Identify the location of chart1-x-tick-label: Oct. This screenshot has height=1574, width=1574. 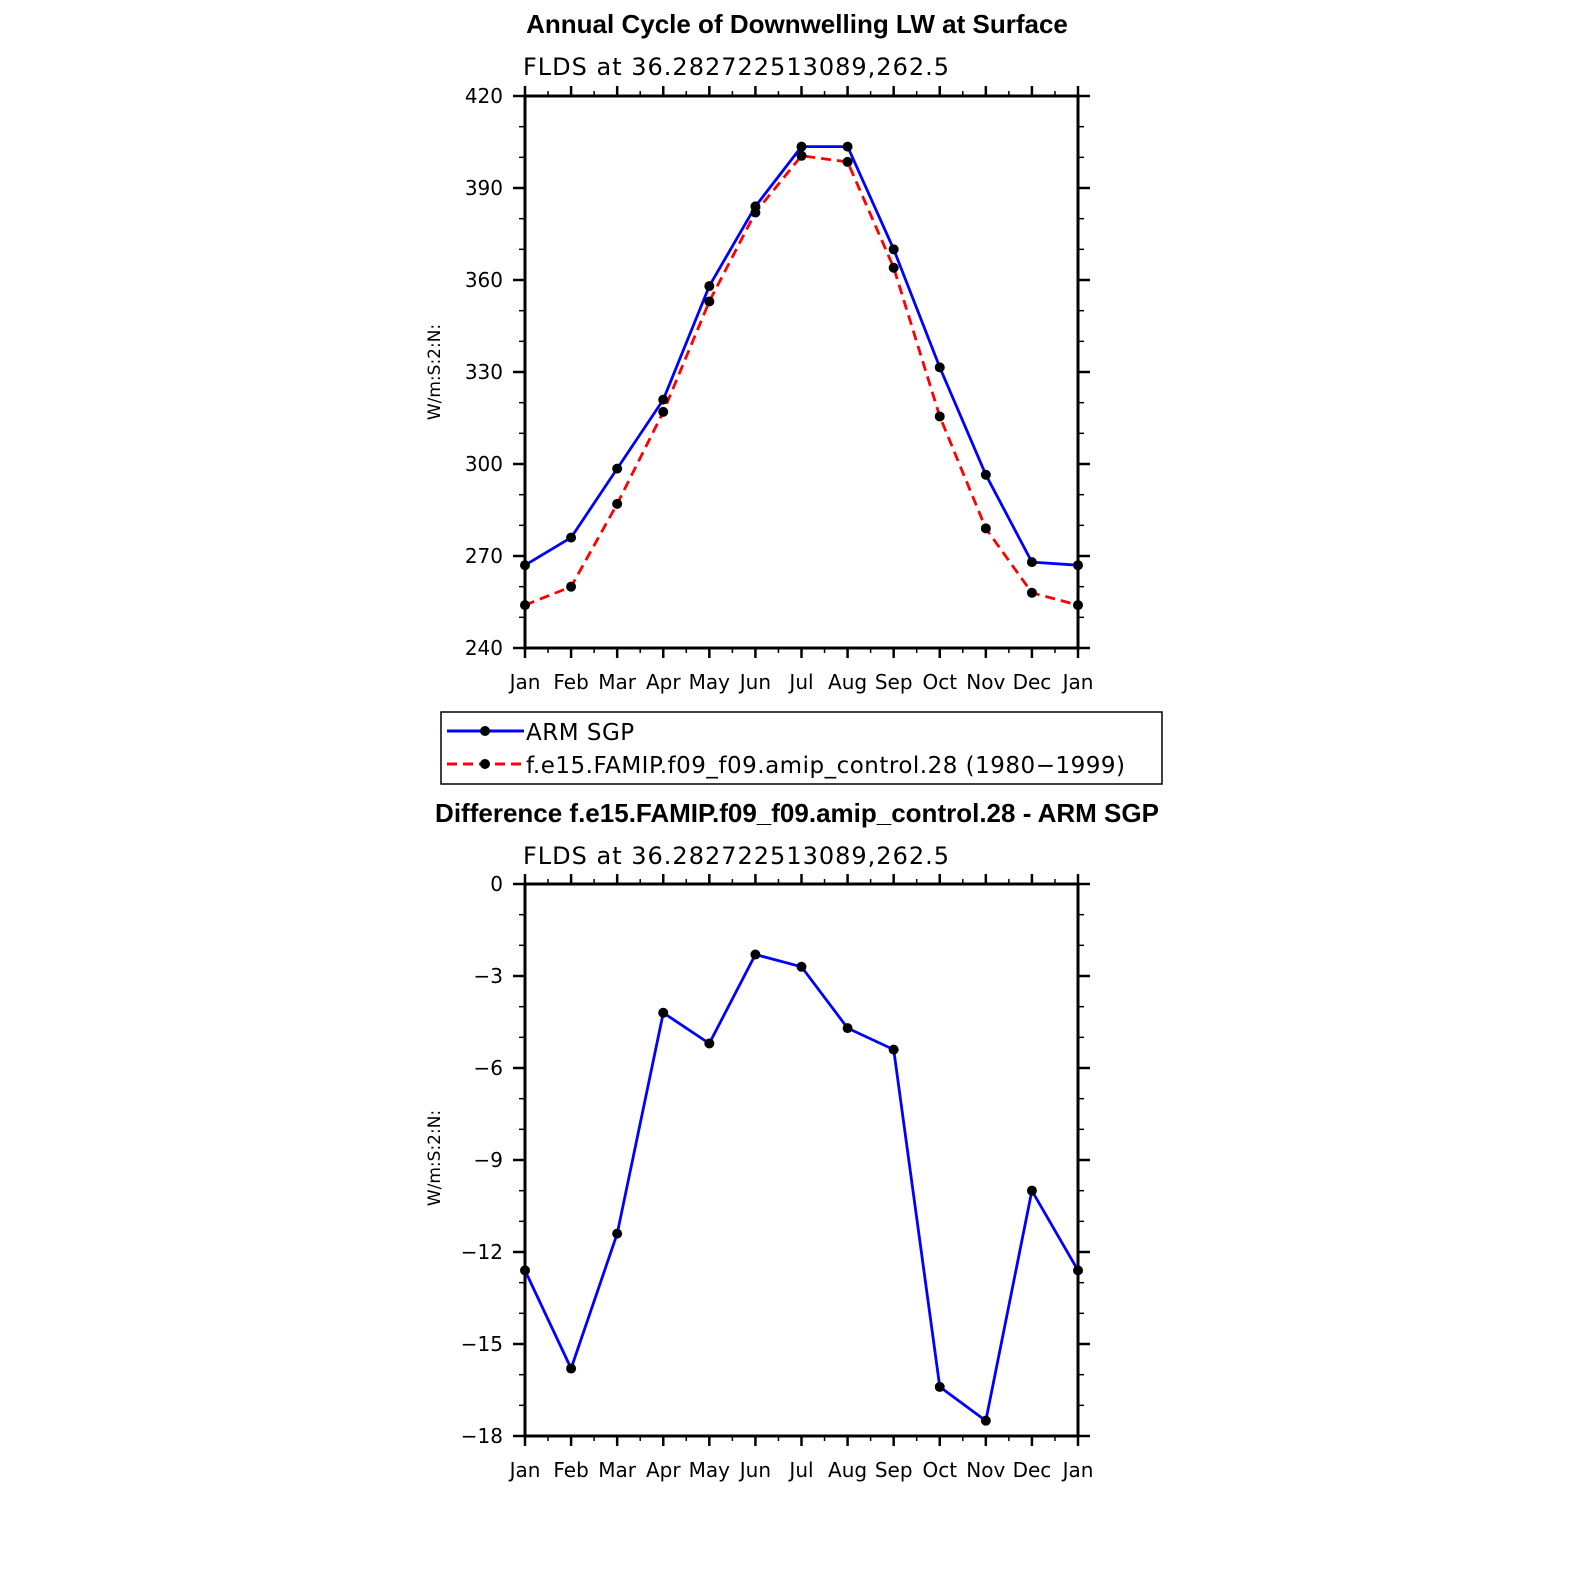
(939, 682).